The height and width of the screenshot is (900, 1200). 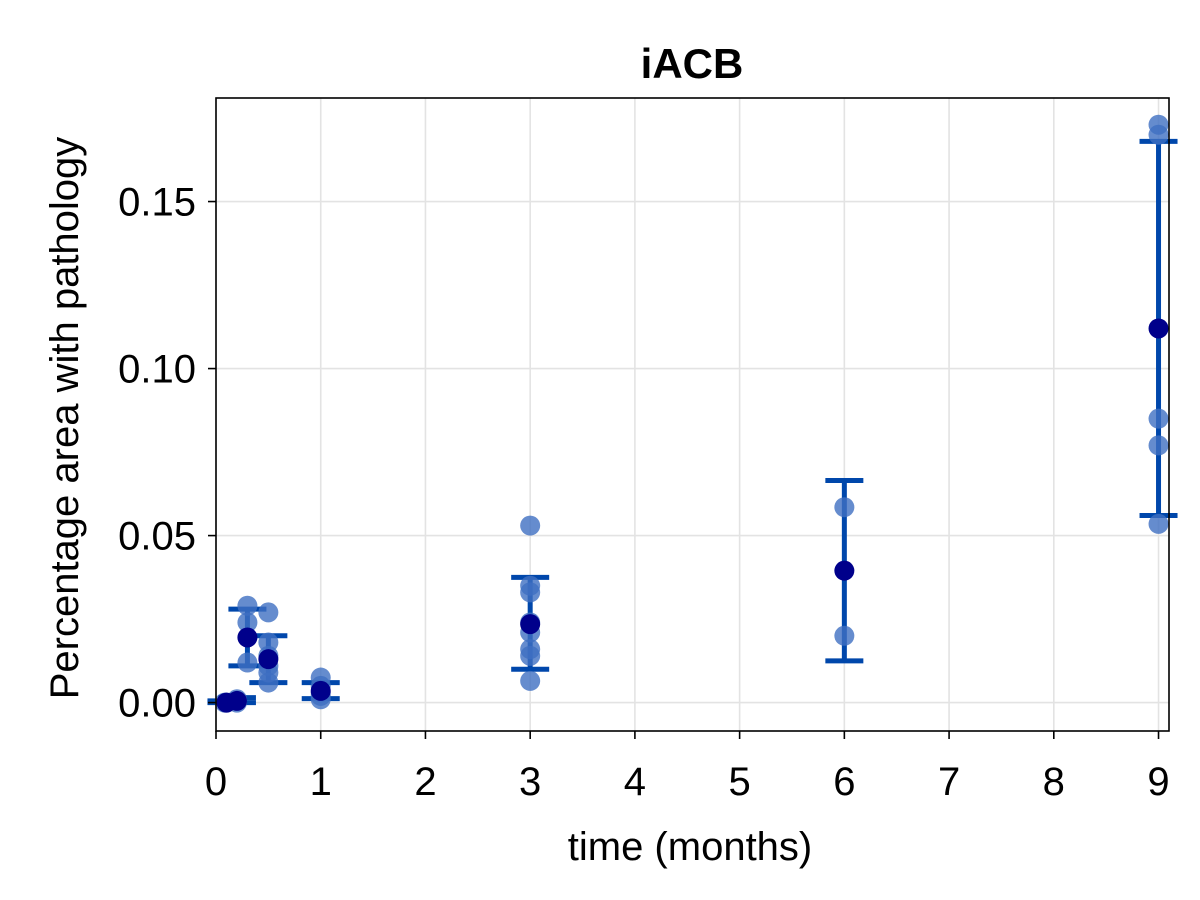 What do you see at coordinates (530, 782) in the screenshot?
I see `x-tick-label: 3` at bounding box center [530, 782].